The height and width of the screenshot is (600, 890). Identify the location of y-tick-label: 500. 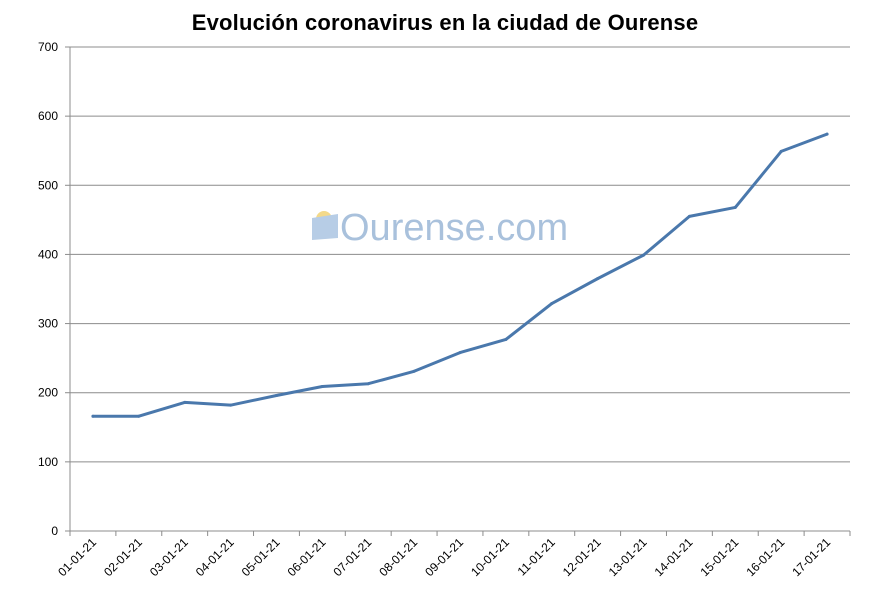
(48, 185).